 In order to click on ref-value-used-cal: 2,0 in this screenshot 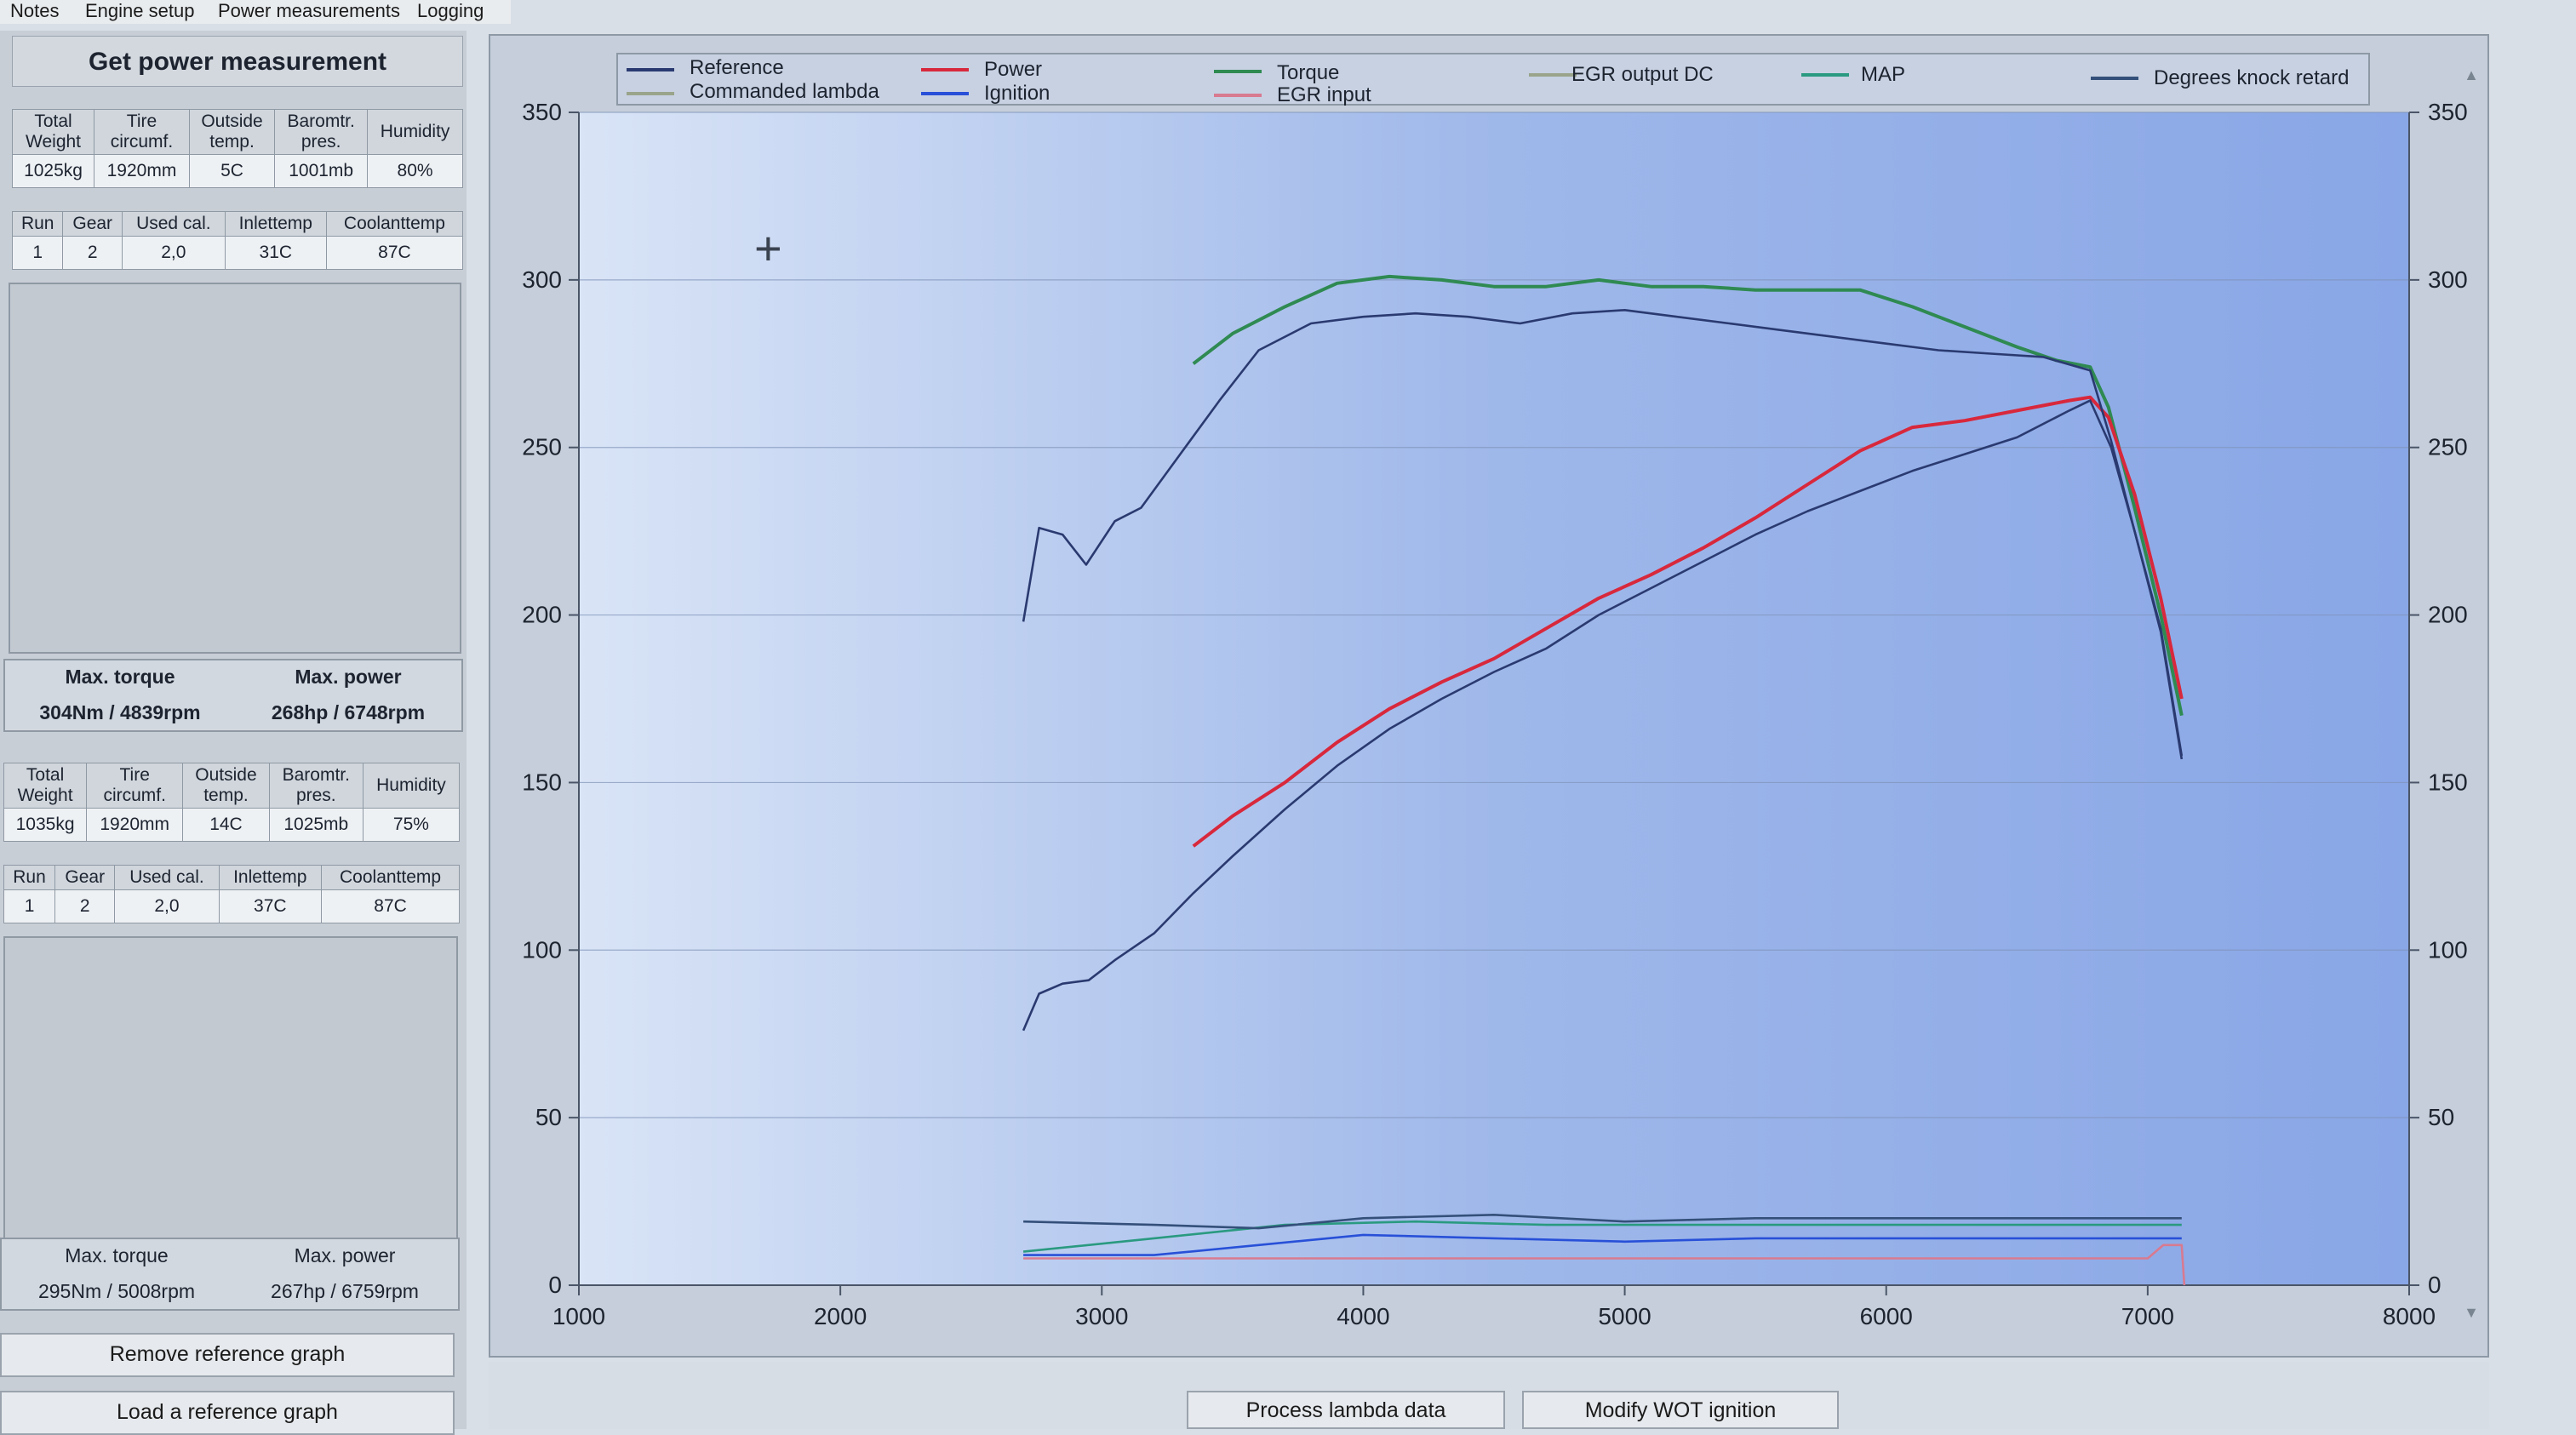, I will do `click(167, 906)`.